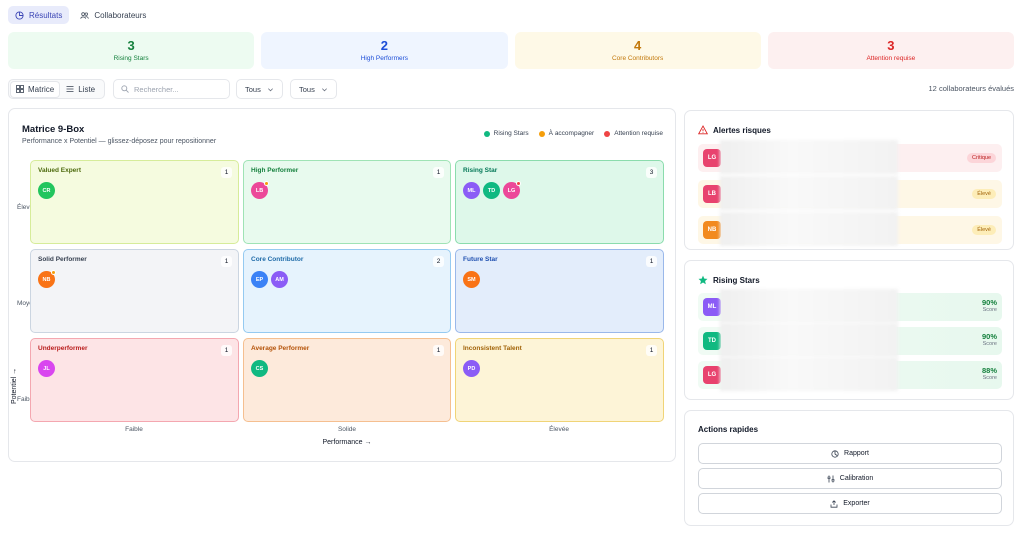 This screenshot has width=1024, height=535. What do you see at coordinates (831, 478) in the screenshot?
I see `calibration-icon` at bounding box center [831, 478].